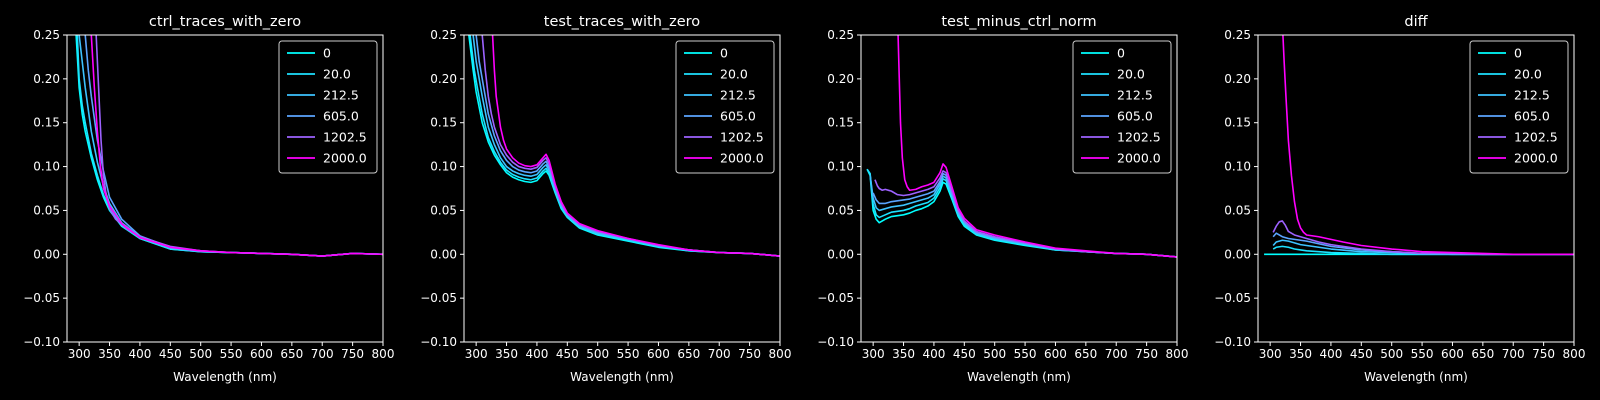 The image size is (1600, 400). What do you see at coordinates (1270, 354) in the screenshot?
I see `x-tick-label: 300` at bounding box center [1270, 354].